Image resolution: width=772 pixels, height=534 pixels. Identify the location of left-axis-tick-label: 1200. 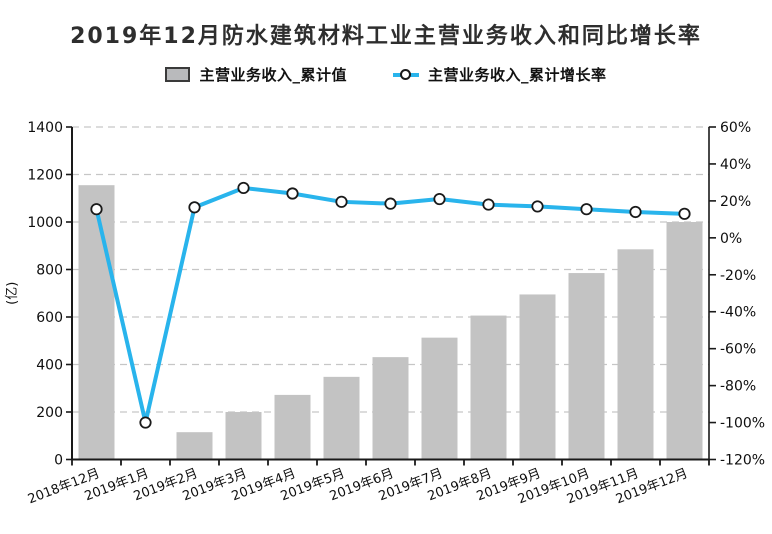
(45, 176).